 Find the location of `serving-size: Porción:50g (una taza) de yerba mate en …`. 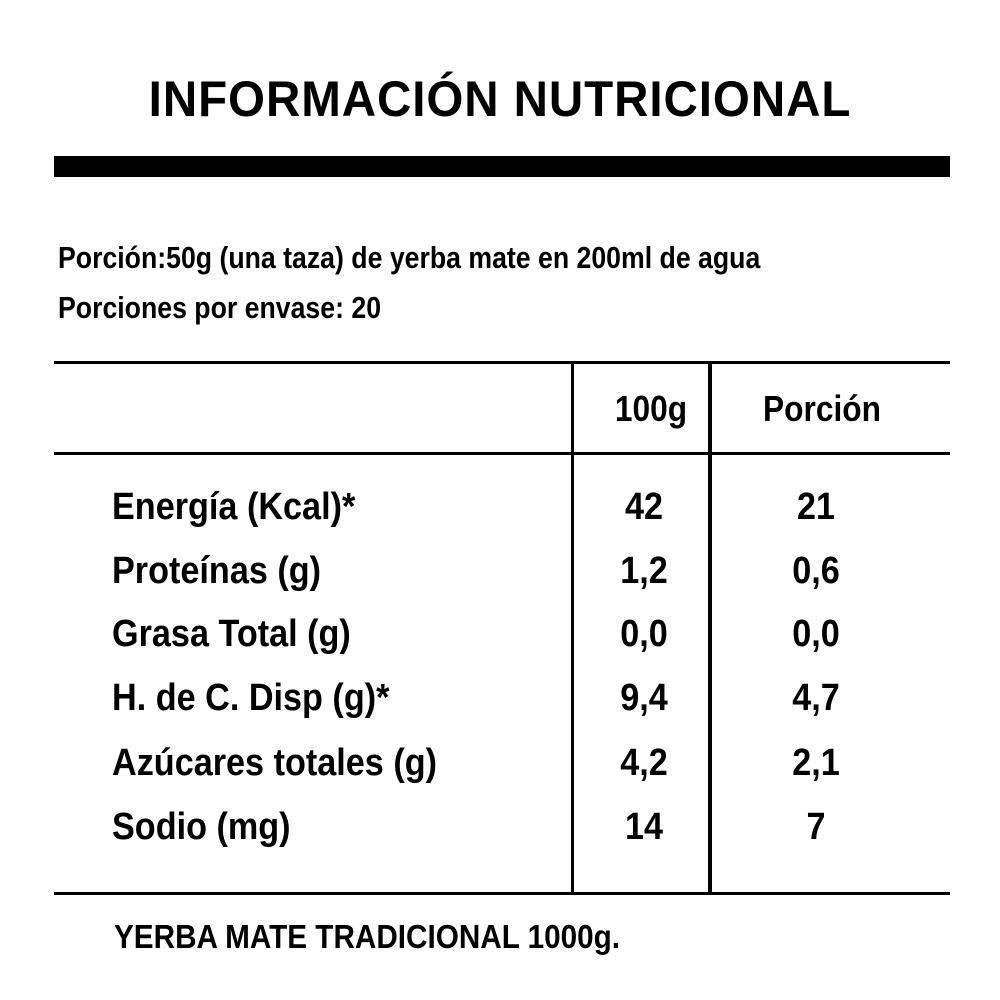

serving-size: Porción:50g (una taza) de yerba mate en … is located at coordinates (409, 257).